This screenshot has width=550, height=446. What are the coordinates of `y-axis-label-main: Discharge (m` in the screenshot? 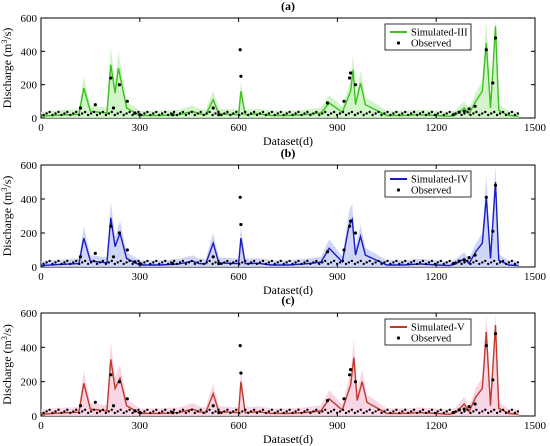 It's located at (7, 223).